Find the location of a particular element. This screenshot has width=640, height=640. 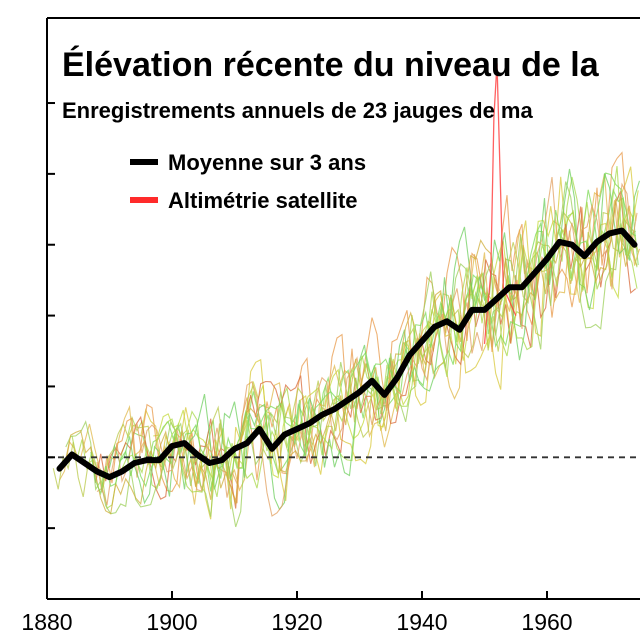

legend-label-mean: Moyenne sur 3 ans is located at coordinates (267, 162).